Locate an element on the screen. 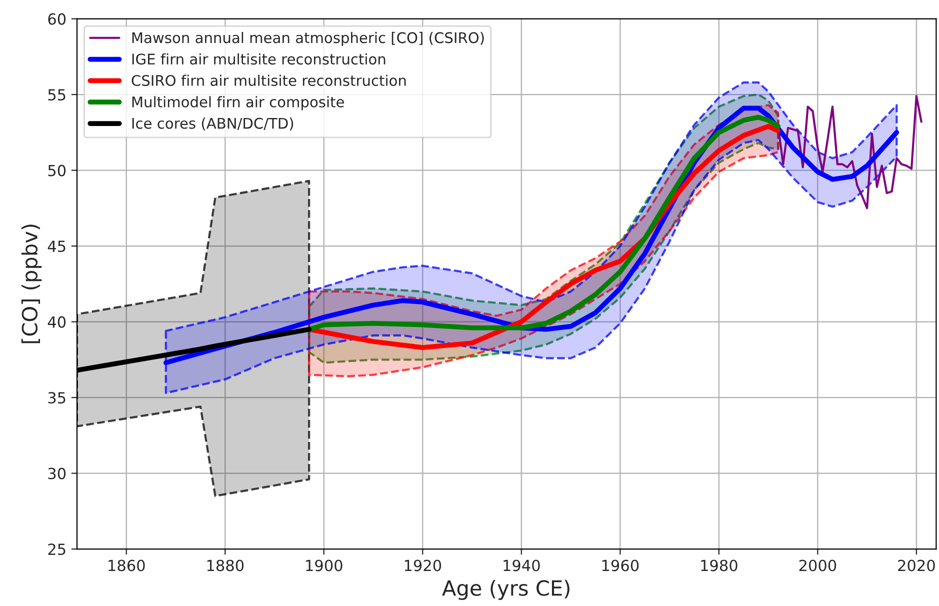 The height and width of the screenshot is (606, 939). legend-label: Ice cores (ABN/DC/TD) is located at coordinates (213, 124).